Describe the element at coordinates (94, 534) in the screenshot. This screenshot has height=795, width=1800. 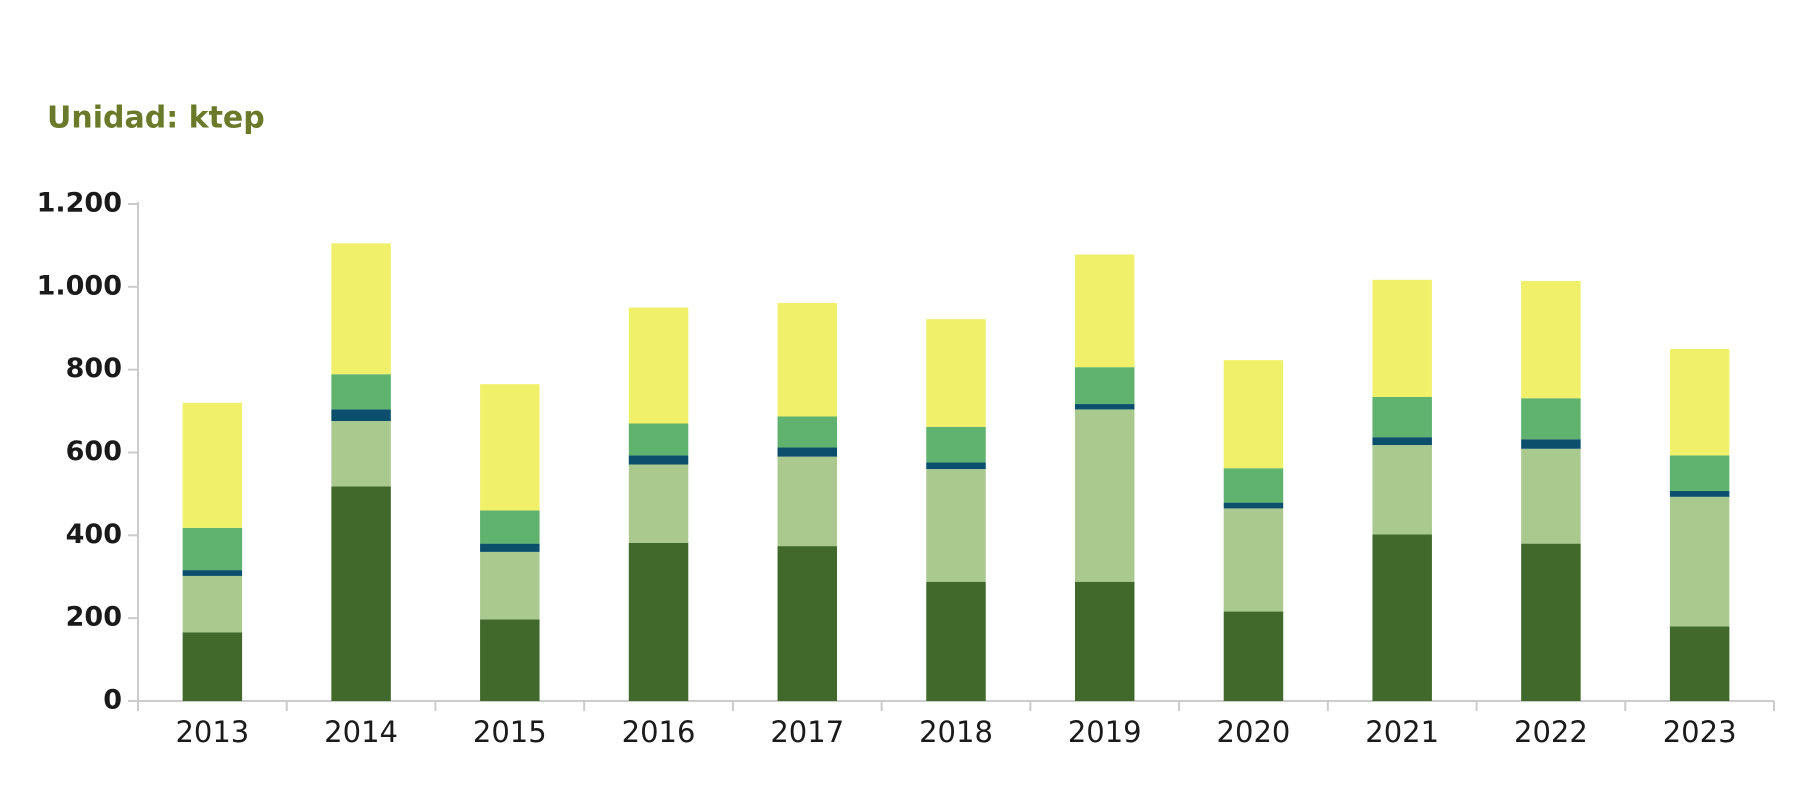
I see `y-tick-label: 400` at that location.